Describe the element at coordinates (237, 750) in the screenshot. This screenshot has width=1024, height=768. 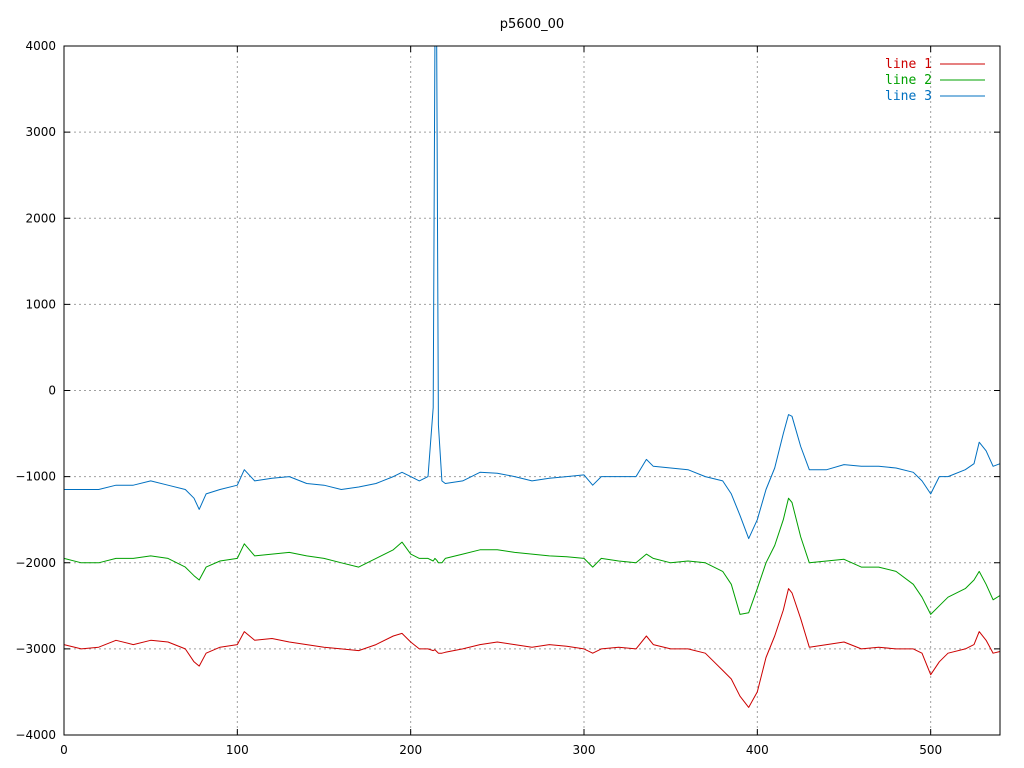
I see `x-tick-label: 100` at that location.